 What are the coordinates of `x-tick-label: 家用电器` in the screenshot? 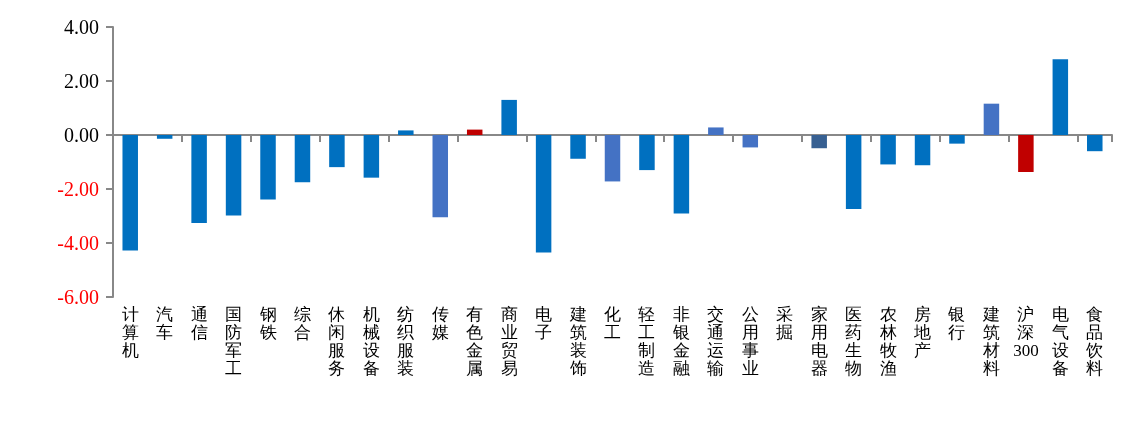 It's located at (819, 341).